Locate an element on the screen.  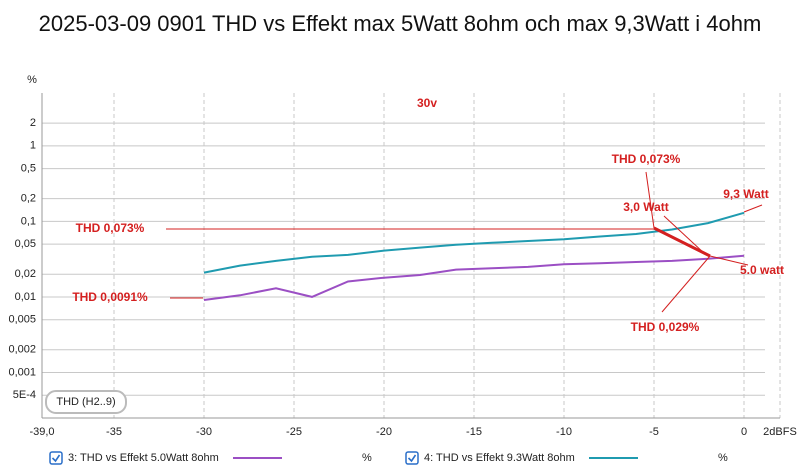
annotation: THD 0,029% is located at coordinates (665, 327).